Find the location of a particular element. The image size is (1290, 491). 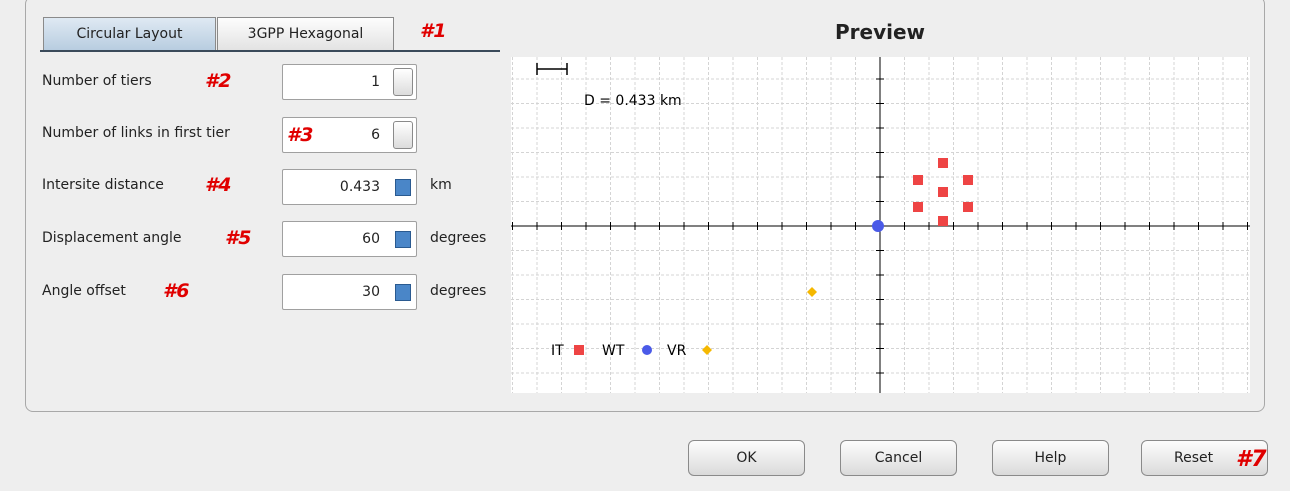

spinner: 1 is located at coordinates (349, 82).